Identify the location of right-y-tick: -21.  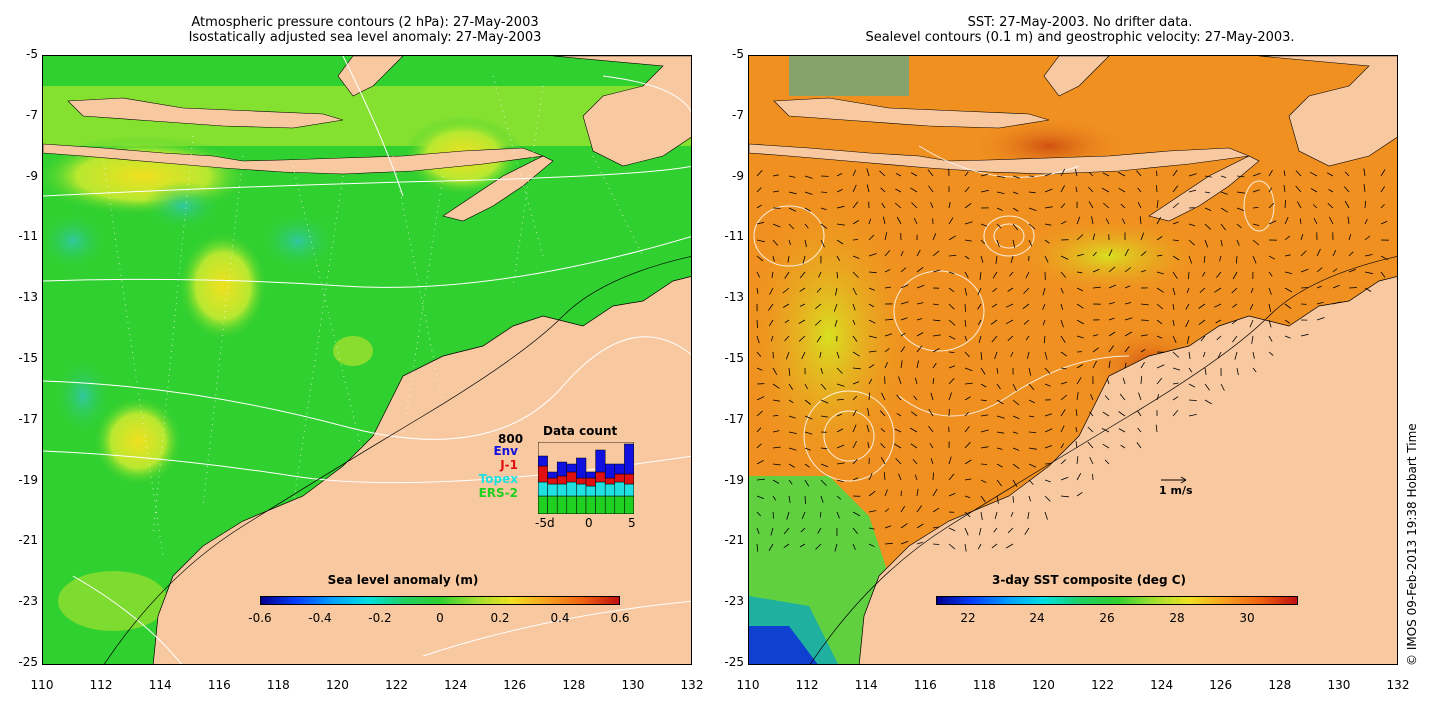
(734, 540).